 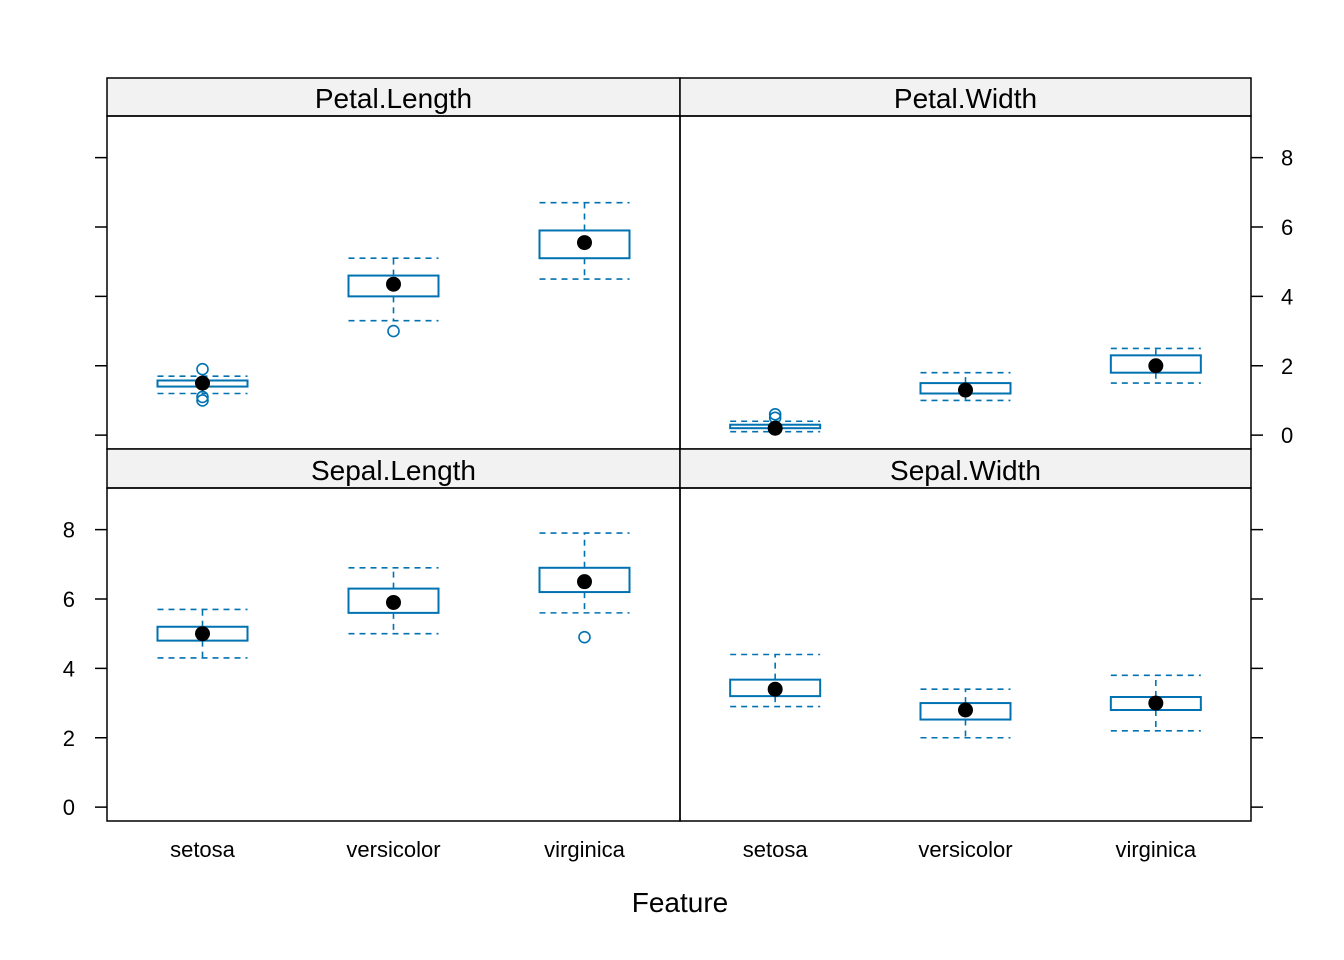 What do you see at coordinates (965, 654) in the screenshot?
I see `panel-frame-sepal-width` at bounding box center [965, 654].